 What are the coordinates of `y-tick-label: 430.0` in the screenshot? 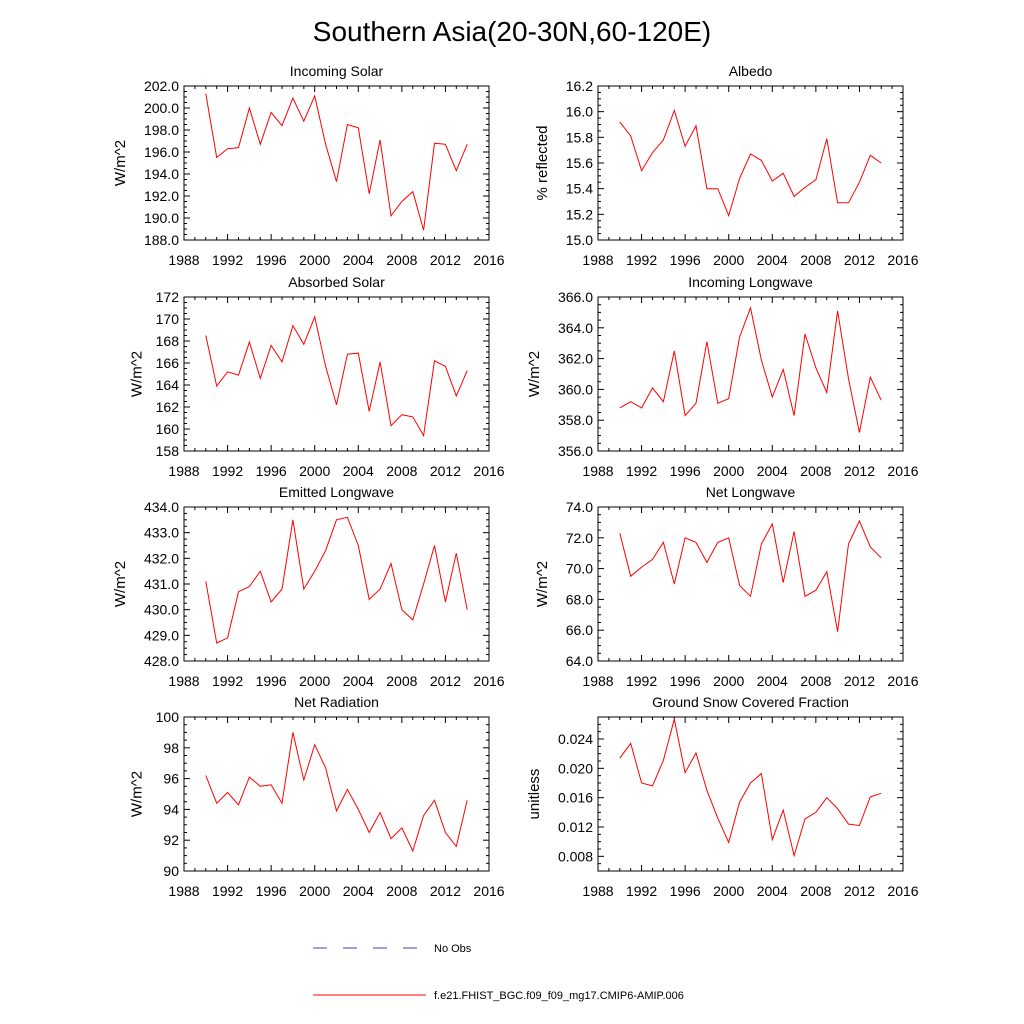 It's located at (161, 610).